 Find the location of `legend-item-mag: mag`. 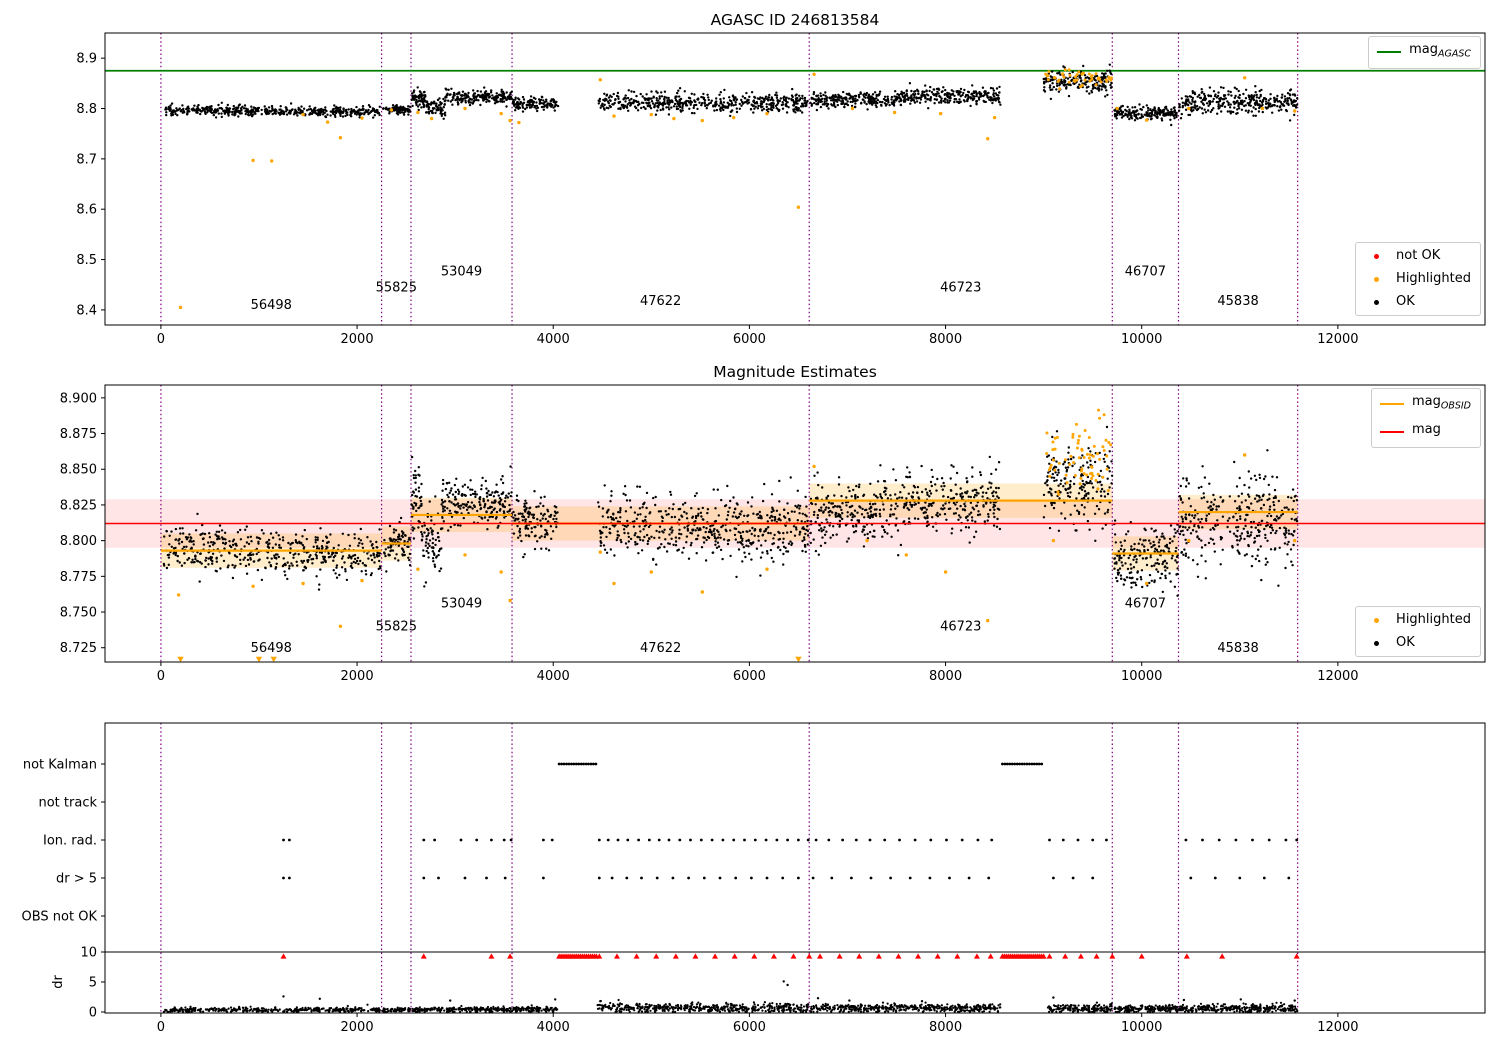

legend-item-mag: mag is located at coordinates (1425, 432).